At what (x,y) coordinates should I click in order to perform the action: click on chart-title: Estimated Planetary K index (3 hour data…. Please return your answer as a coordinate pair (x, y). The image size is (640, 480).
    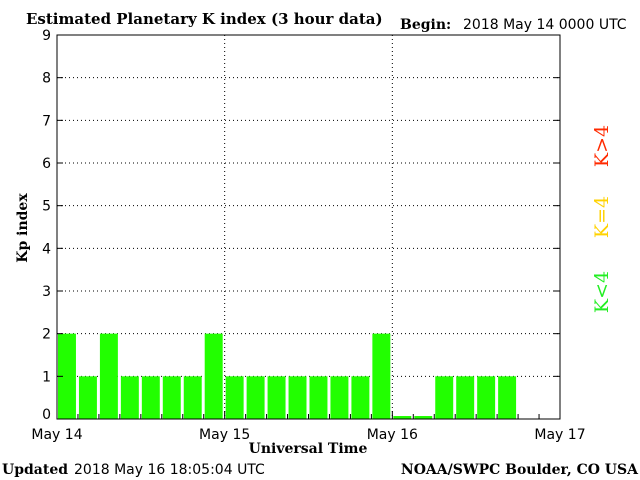
    Looking at the image, I should click on (204, 19).